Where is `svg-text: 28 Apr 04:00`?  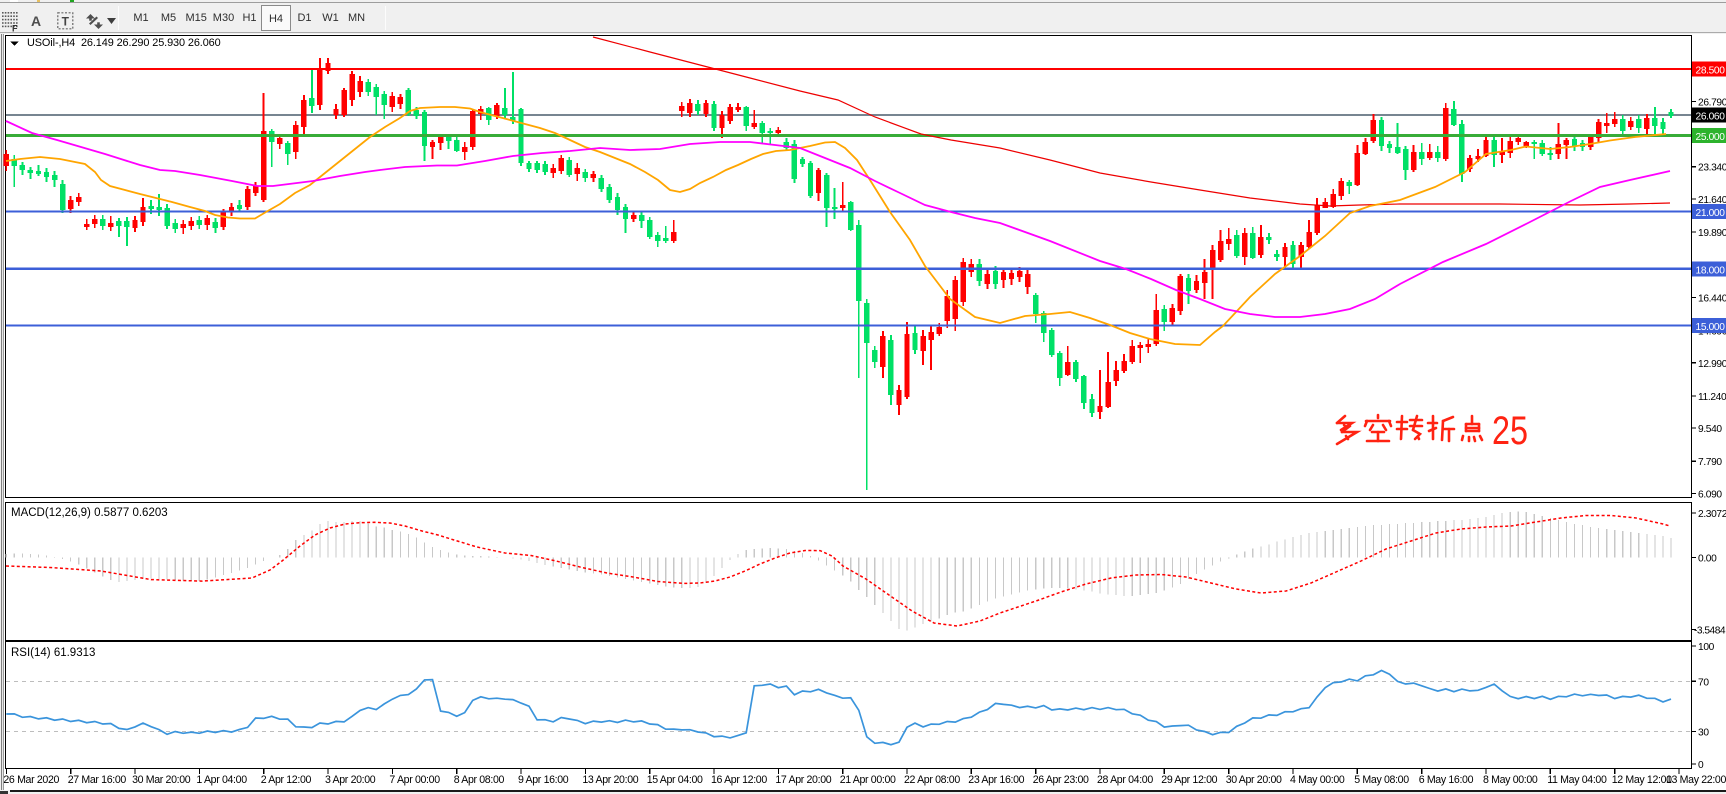
svg-text: 28 Apr 04:00 is located at coordinates (1125, 780).